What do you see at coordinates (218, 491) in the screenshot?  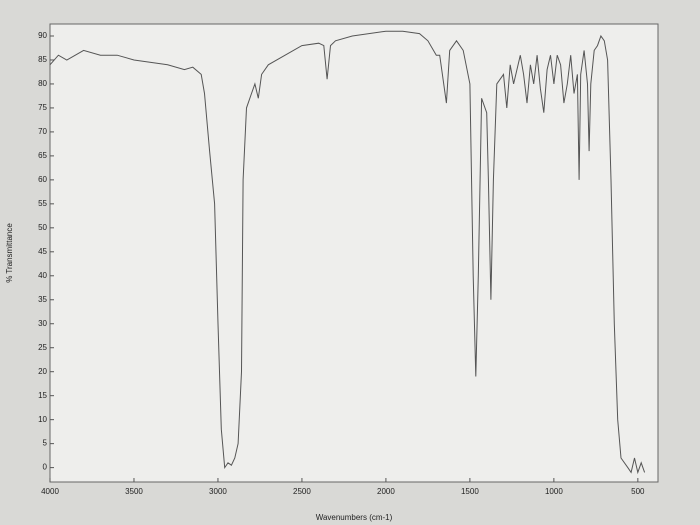 I see `x-tick-label: 3000` at bounding box center [218, 491].